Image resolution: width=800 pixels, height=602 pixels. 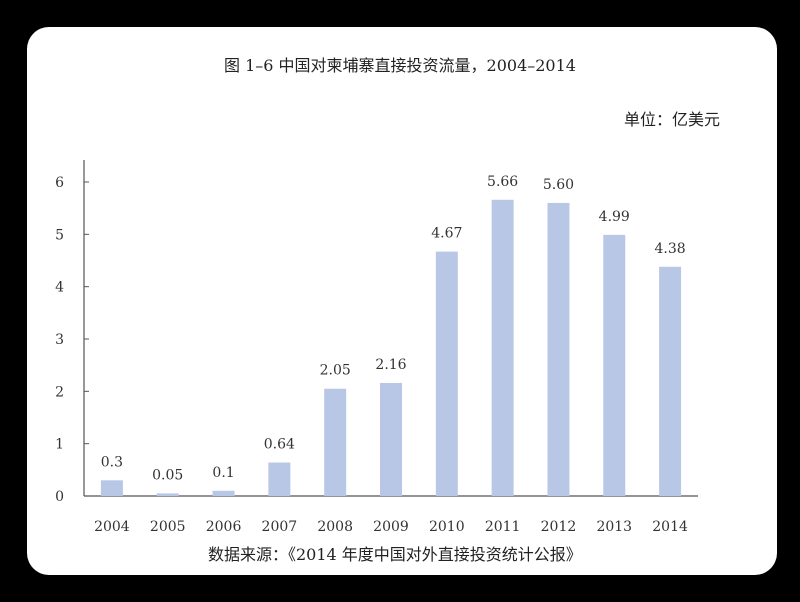 What do you see at coordinates (502, 347) in the screenshot?
I see `bar-2011` at bounding box center [502, 347].